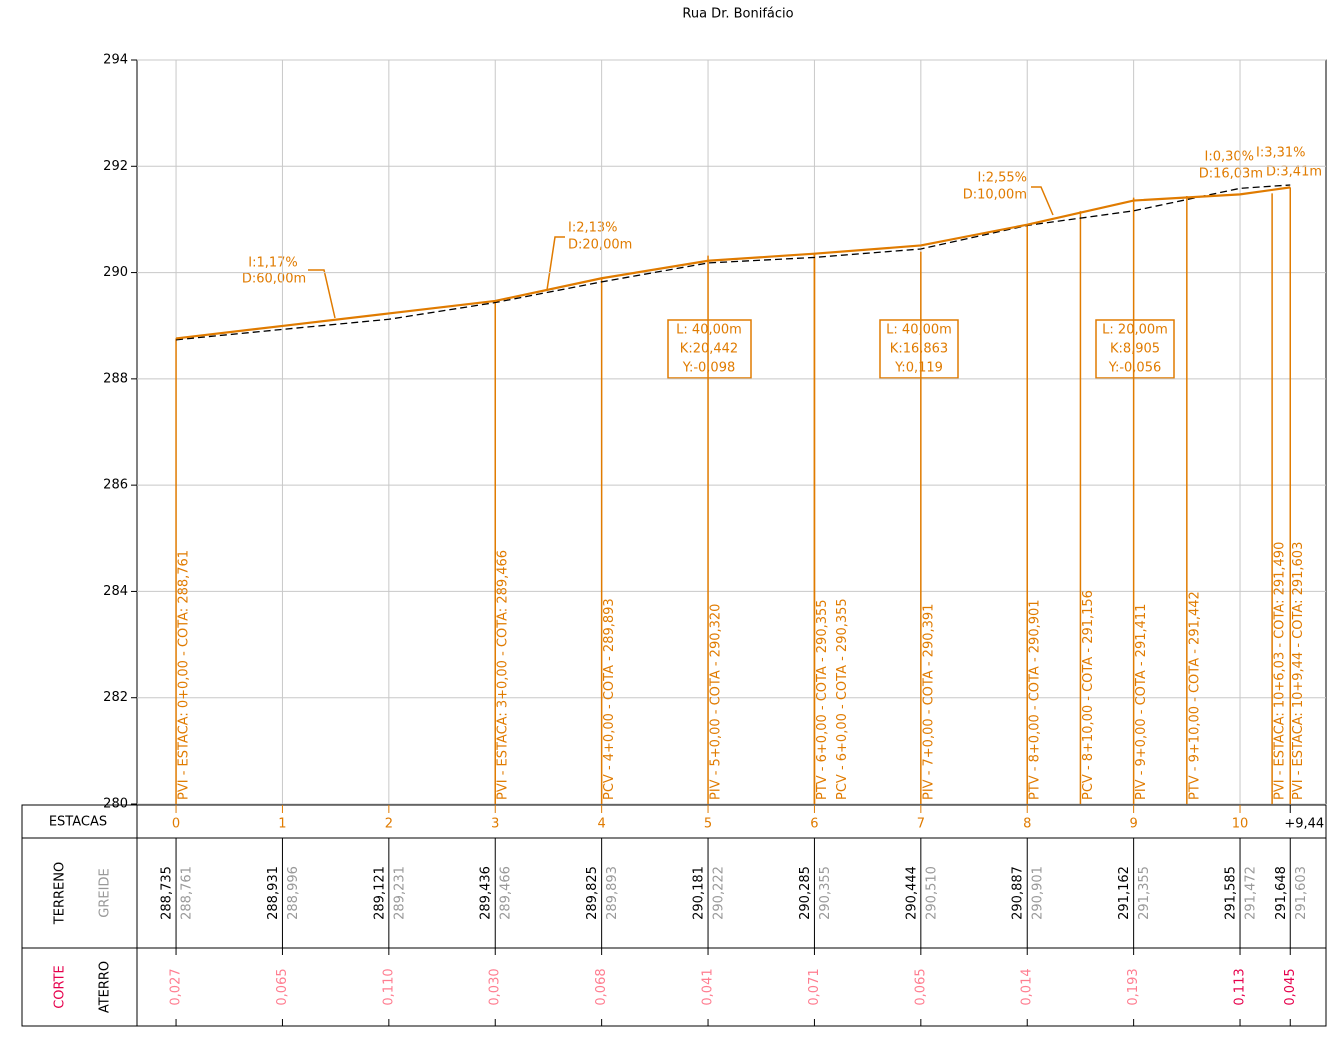 This screenshot has height=1038, width=1334. I want to click on grade-i: I:2,13%, so click(593, 228).